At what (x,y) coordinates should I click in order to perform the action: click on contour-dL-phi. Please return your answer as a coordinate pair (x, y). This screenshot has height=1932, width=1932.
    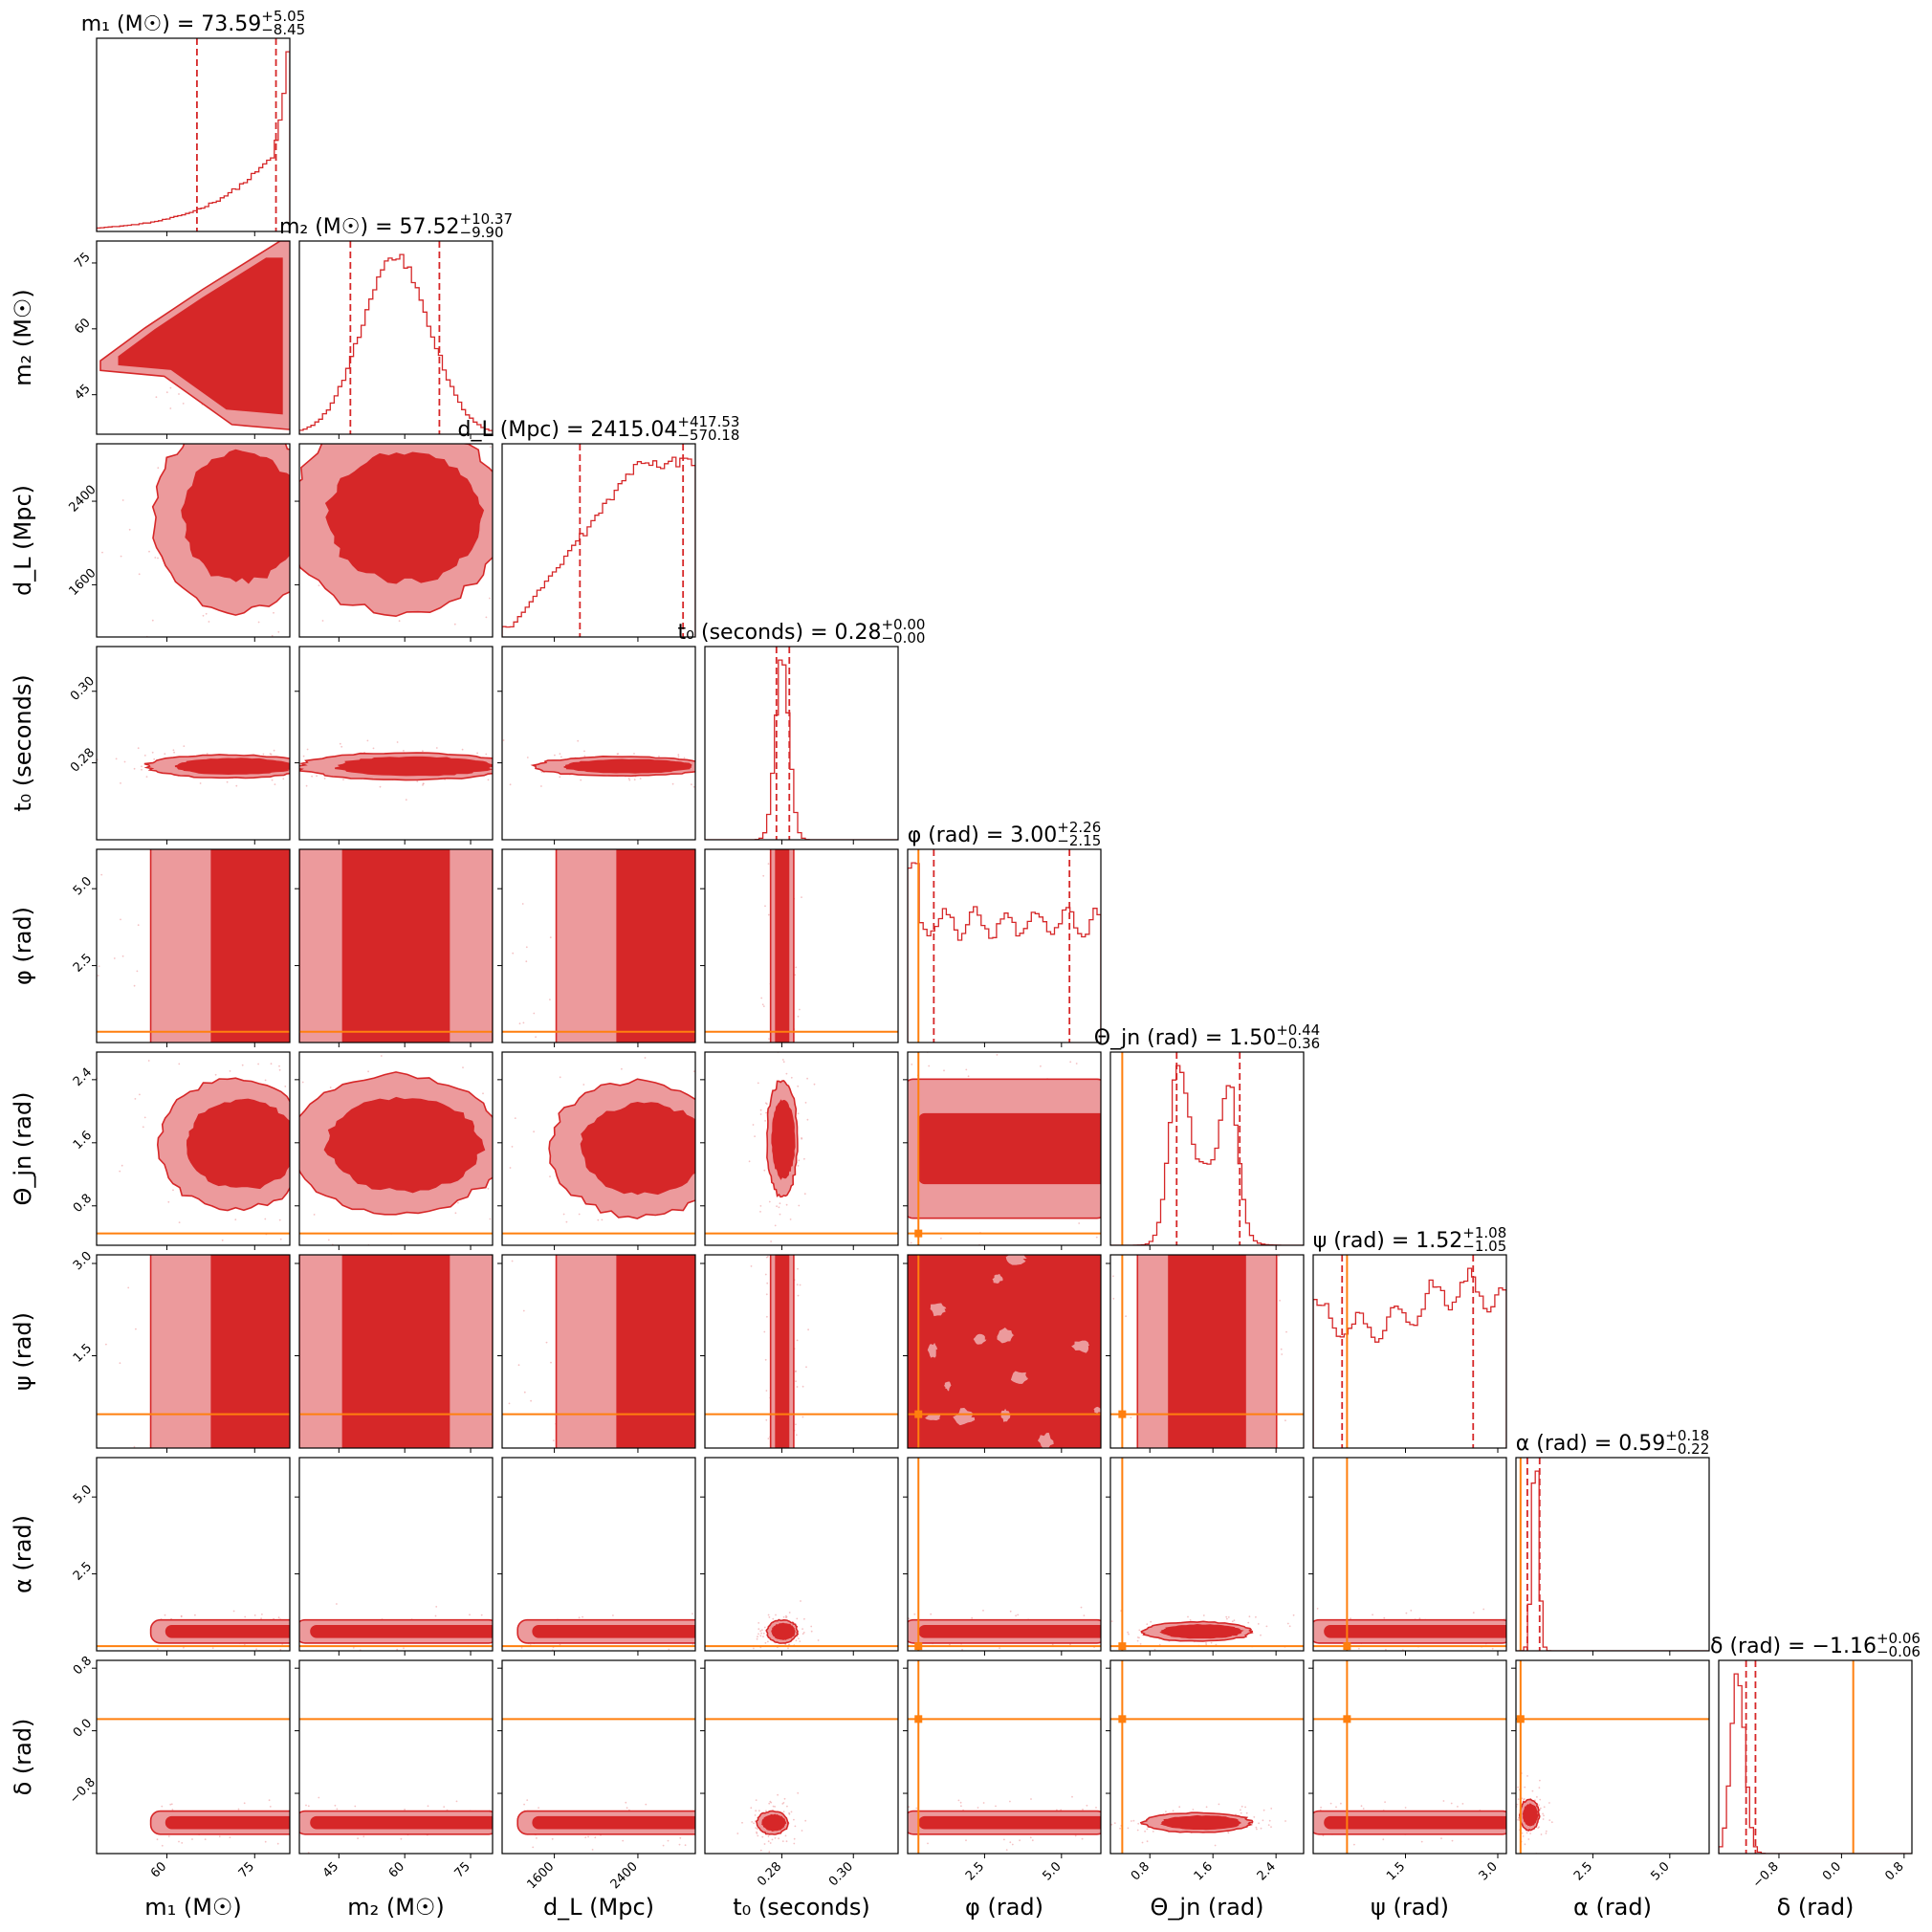
    Looking at the image, I should click on (657, 947).